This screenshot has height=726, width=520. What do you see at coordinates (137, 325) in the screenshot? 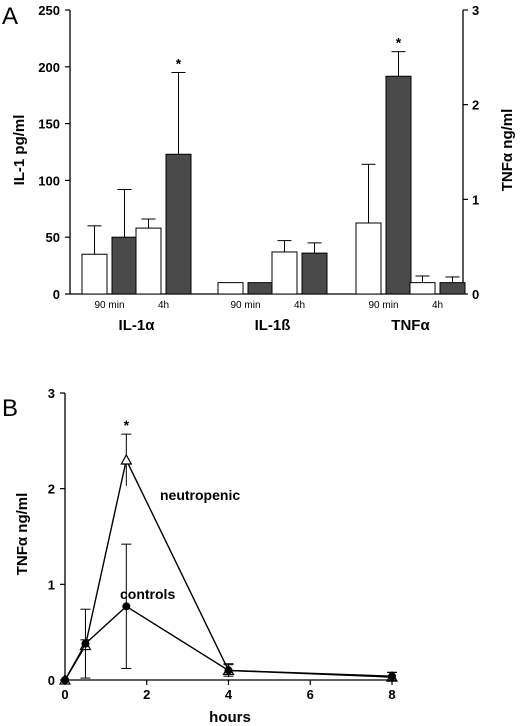
I see `group-label: IL-1α` at bounding box center [137, 325].